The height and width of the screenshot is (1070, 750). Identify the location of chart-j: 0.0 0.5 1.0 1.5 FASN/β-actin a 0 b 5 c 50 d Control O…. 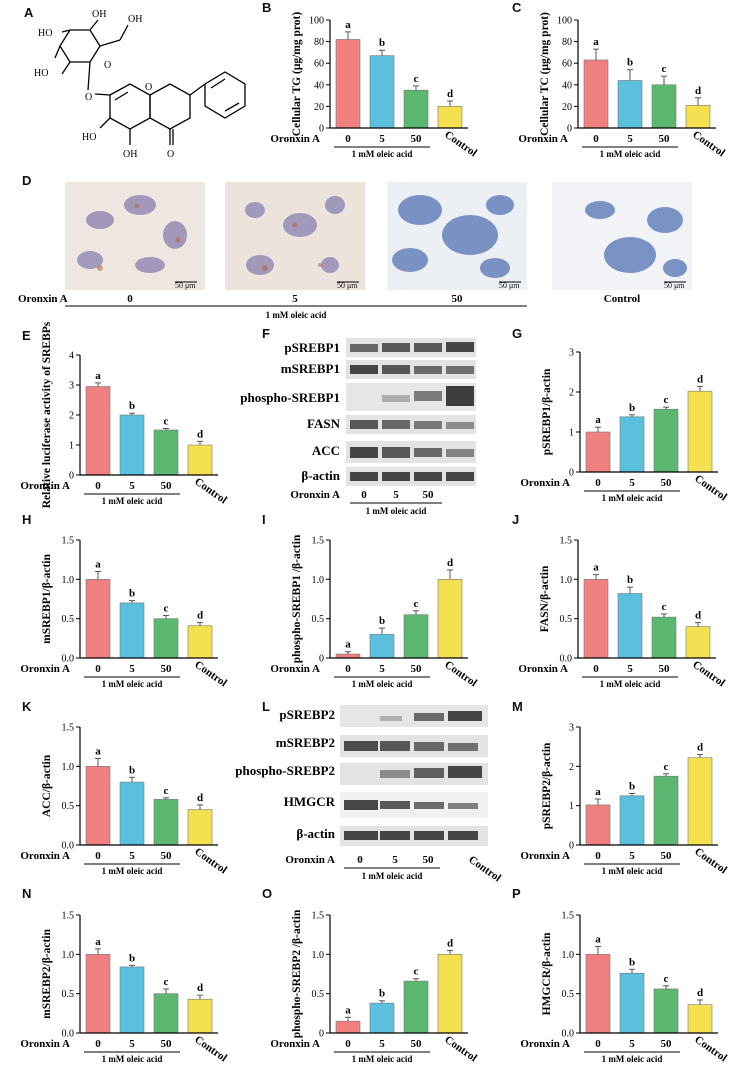
(622, 613).